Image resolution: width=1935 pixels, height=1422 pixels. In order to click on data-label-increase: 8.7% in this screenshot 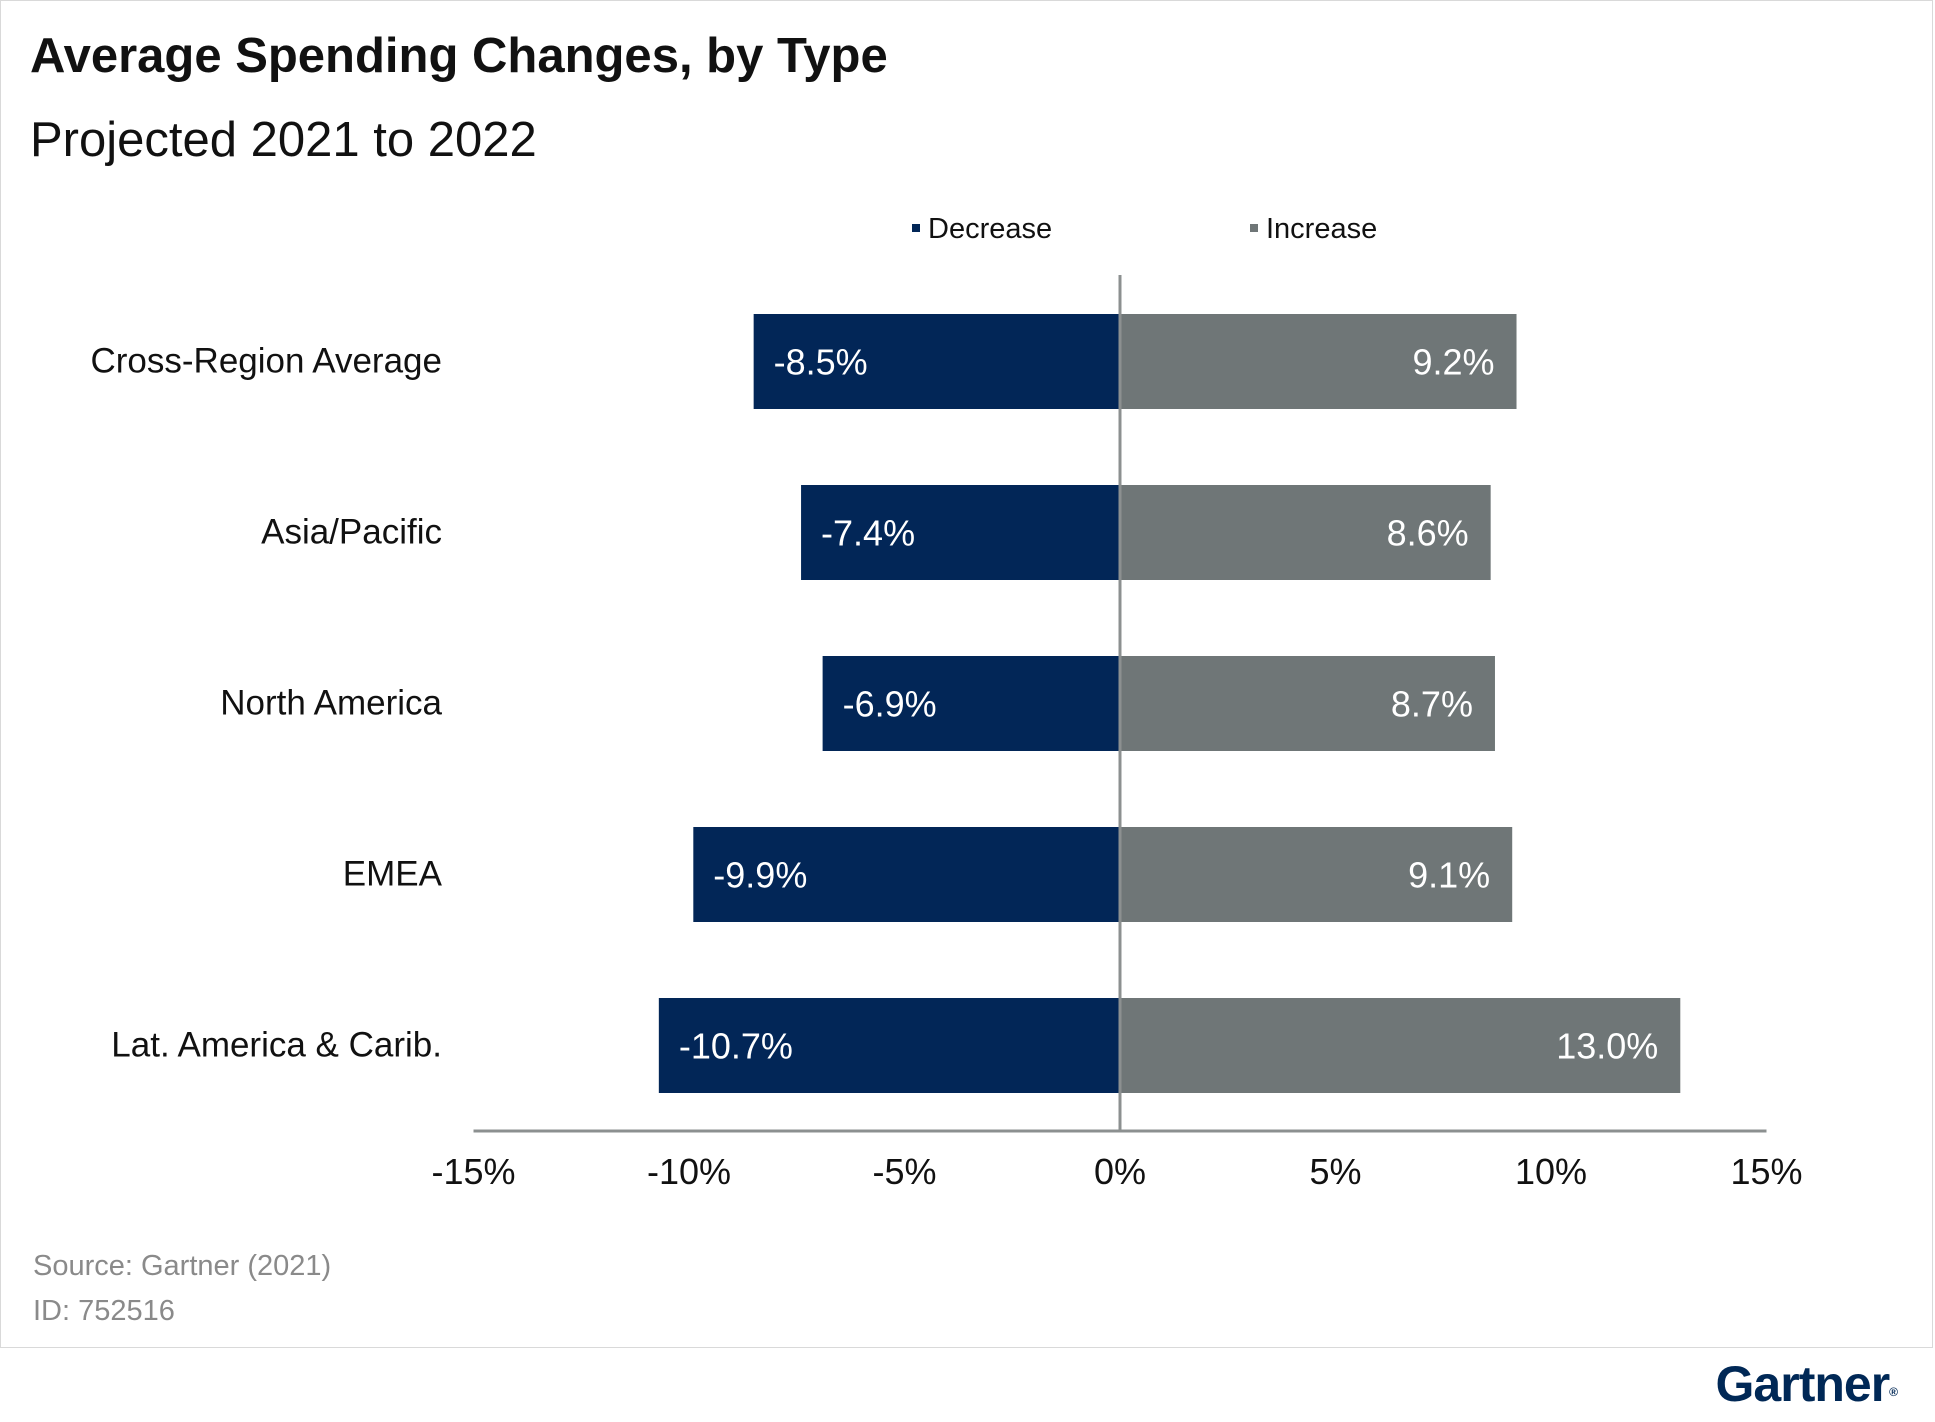, I will do `click(1432, 704)`.